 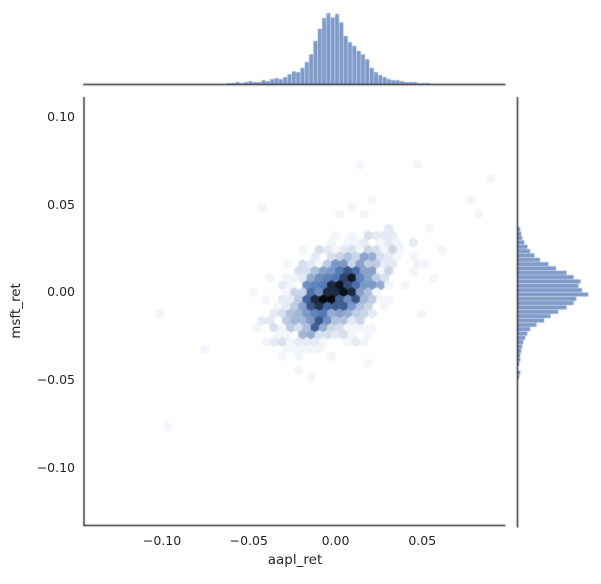 What do you see at coordinates (248, 540) in the screenshot?
I see `x-tick-label: −0.05` at bounding box center [248, 540].